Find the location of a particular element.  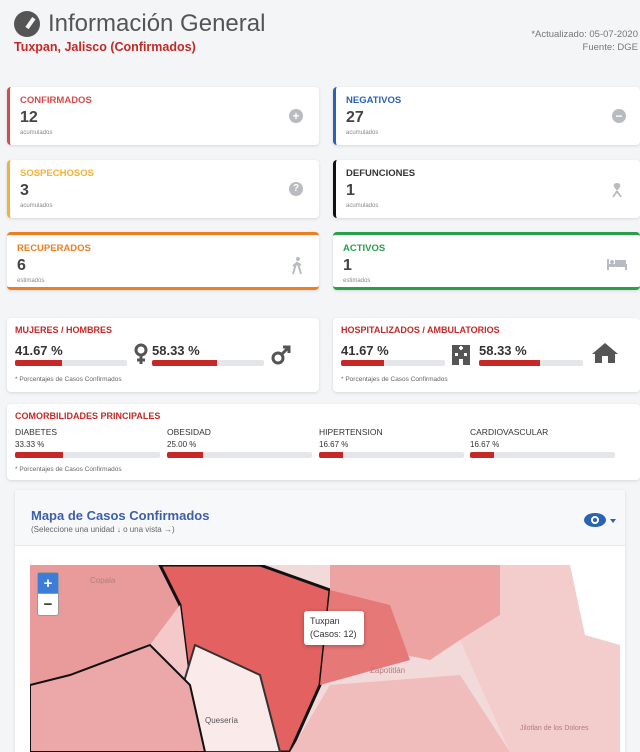

map-label-queseria: Quesería is located at coordinates (221, 720).